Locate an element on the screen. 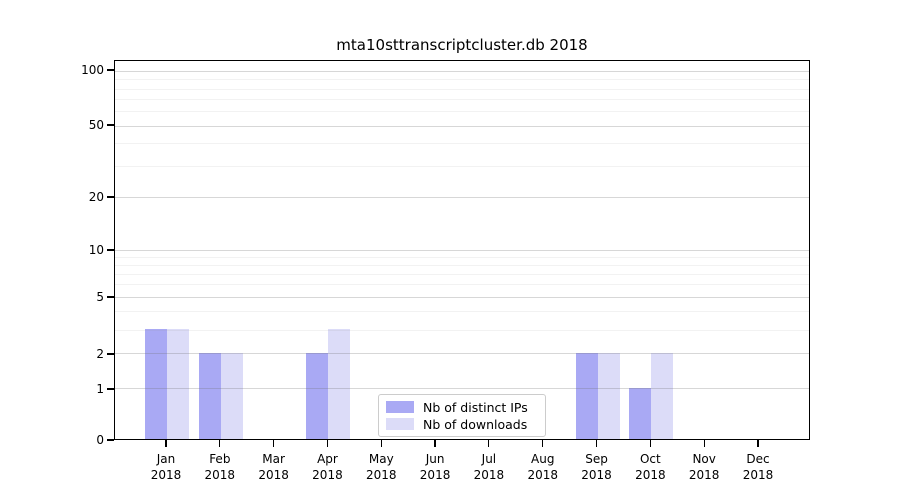  y-tick-label: 50 is located at coordinates (96, 125).